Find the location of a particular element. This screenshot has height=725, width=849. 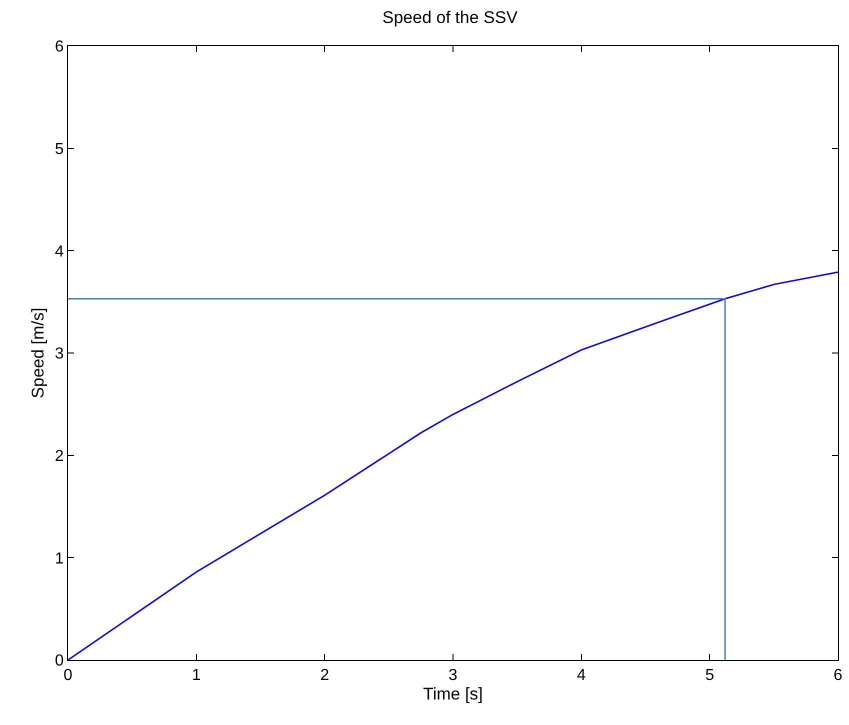

chart-title: Speed of the SSV is located at coordinates (450, 17).